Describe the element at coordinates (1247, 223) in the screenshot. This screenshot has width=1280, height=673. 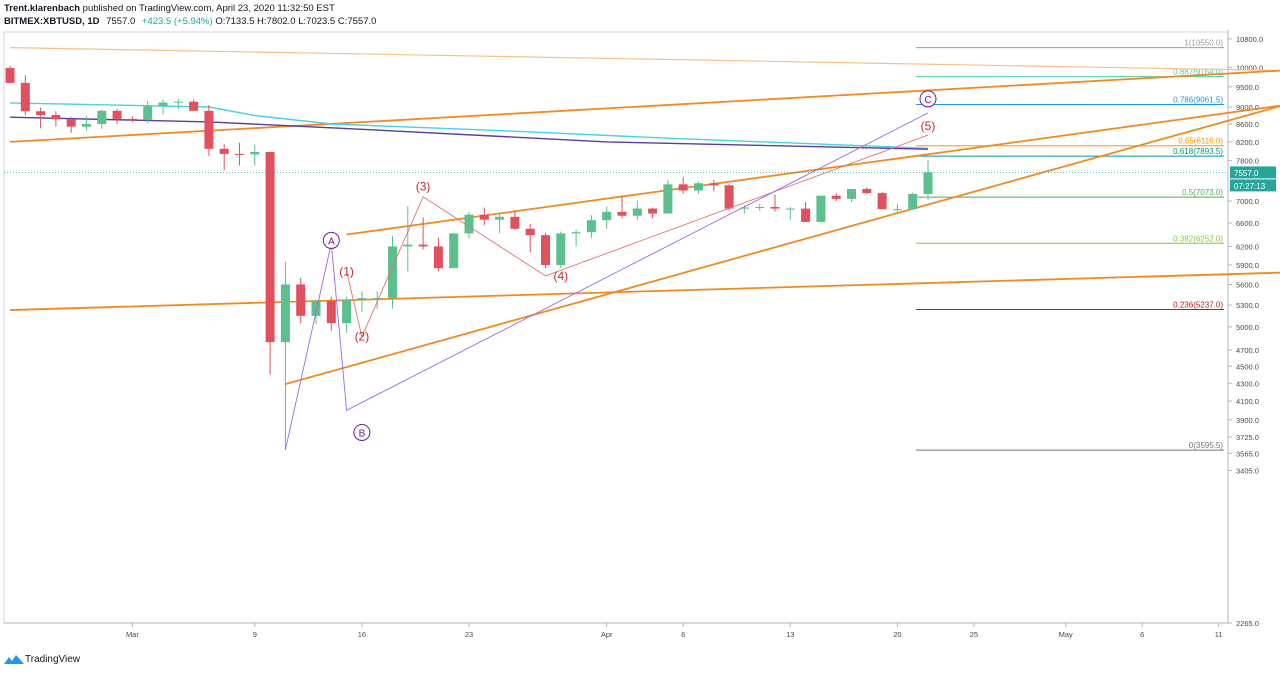
I see `price-tick-label: 6600.0` at that location.